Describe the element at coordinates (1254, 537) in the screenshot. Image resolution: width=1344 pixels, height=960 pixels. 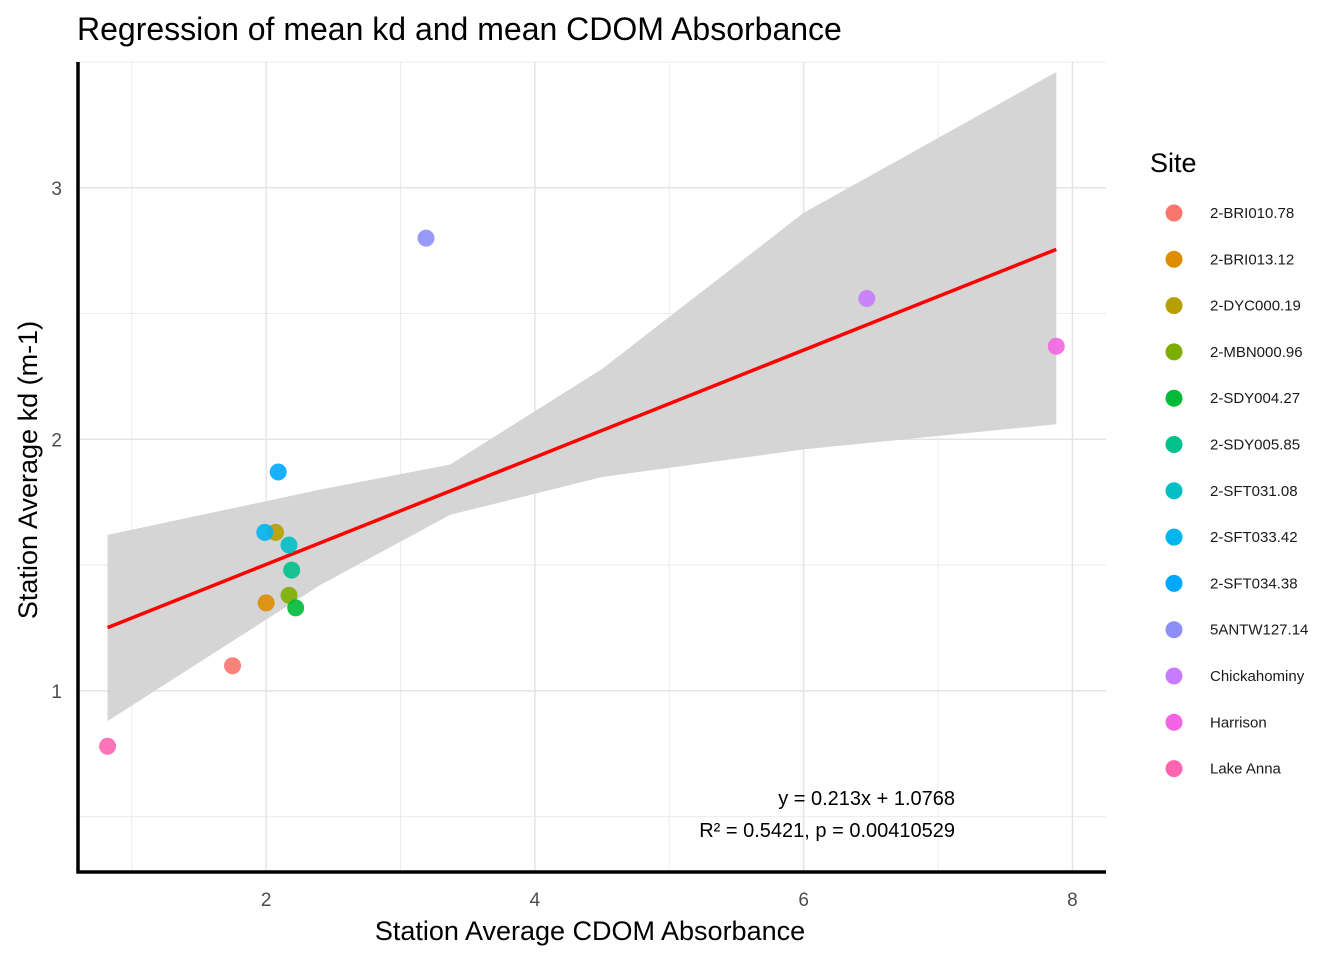
I see `legend-label: 2-SFT033.42` at that location.